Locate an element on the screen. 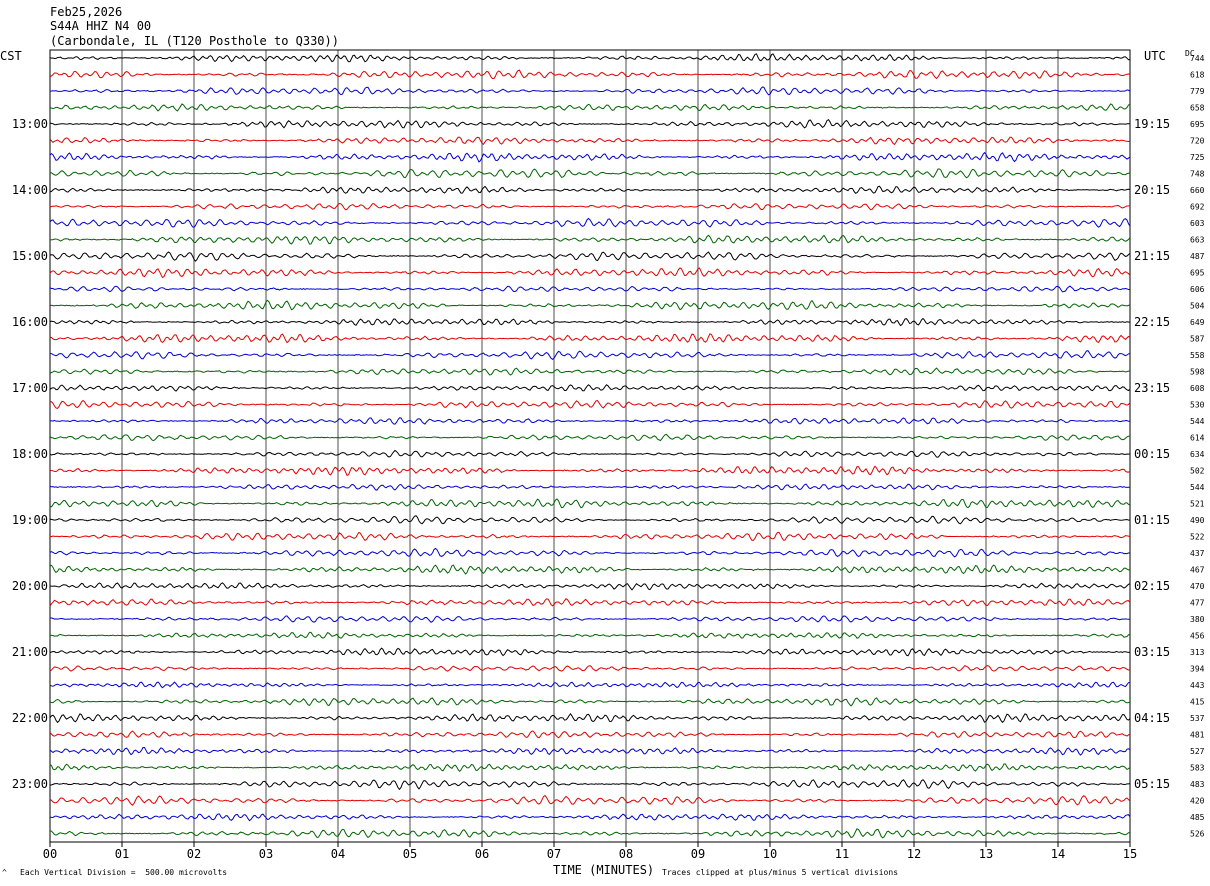 The height and width of the screenshot is (886, 1210). dc-offset-label: 420 is located at coordinates (1197, 801).